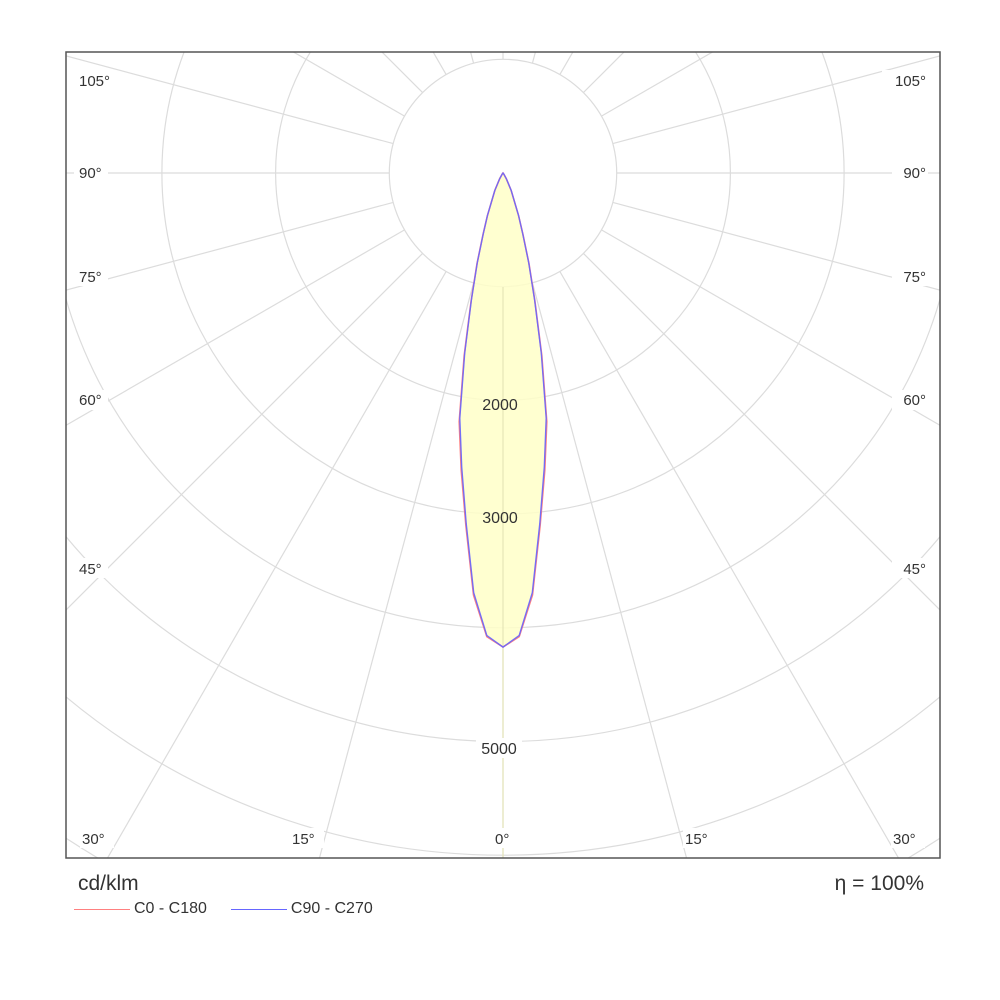  What do you see at coordinates (303, 839) in the screenshot?
I see `angle-label-15-bottom-left: 15°` at bounding box center [303, 839].